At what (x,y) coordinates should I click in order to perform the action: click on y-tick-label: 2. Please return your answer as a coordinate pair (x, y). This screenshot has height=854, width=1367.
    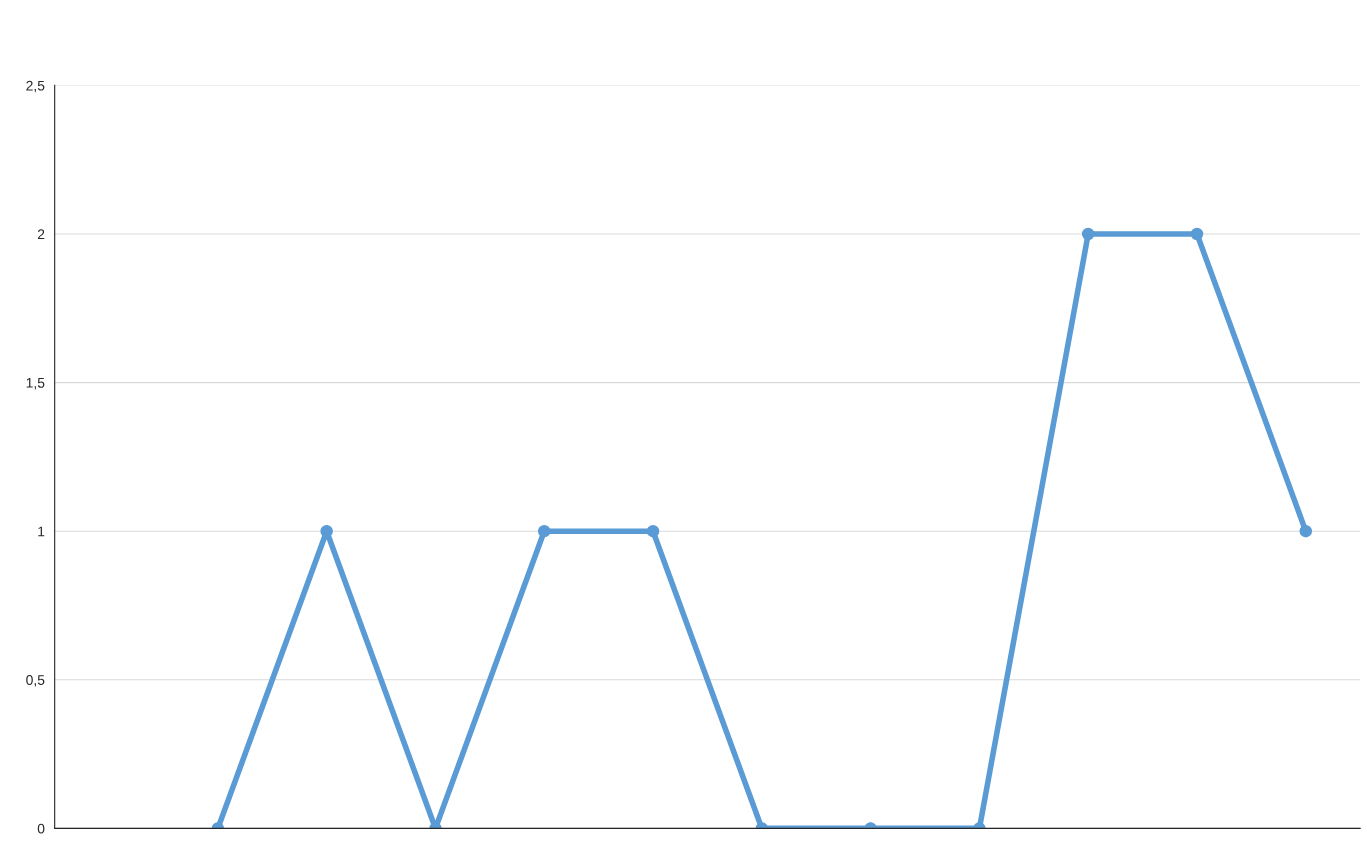
    Looking at the image, I should click on (41, 234).